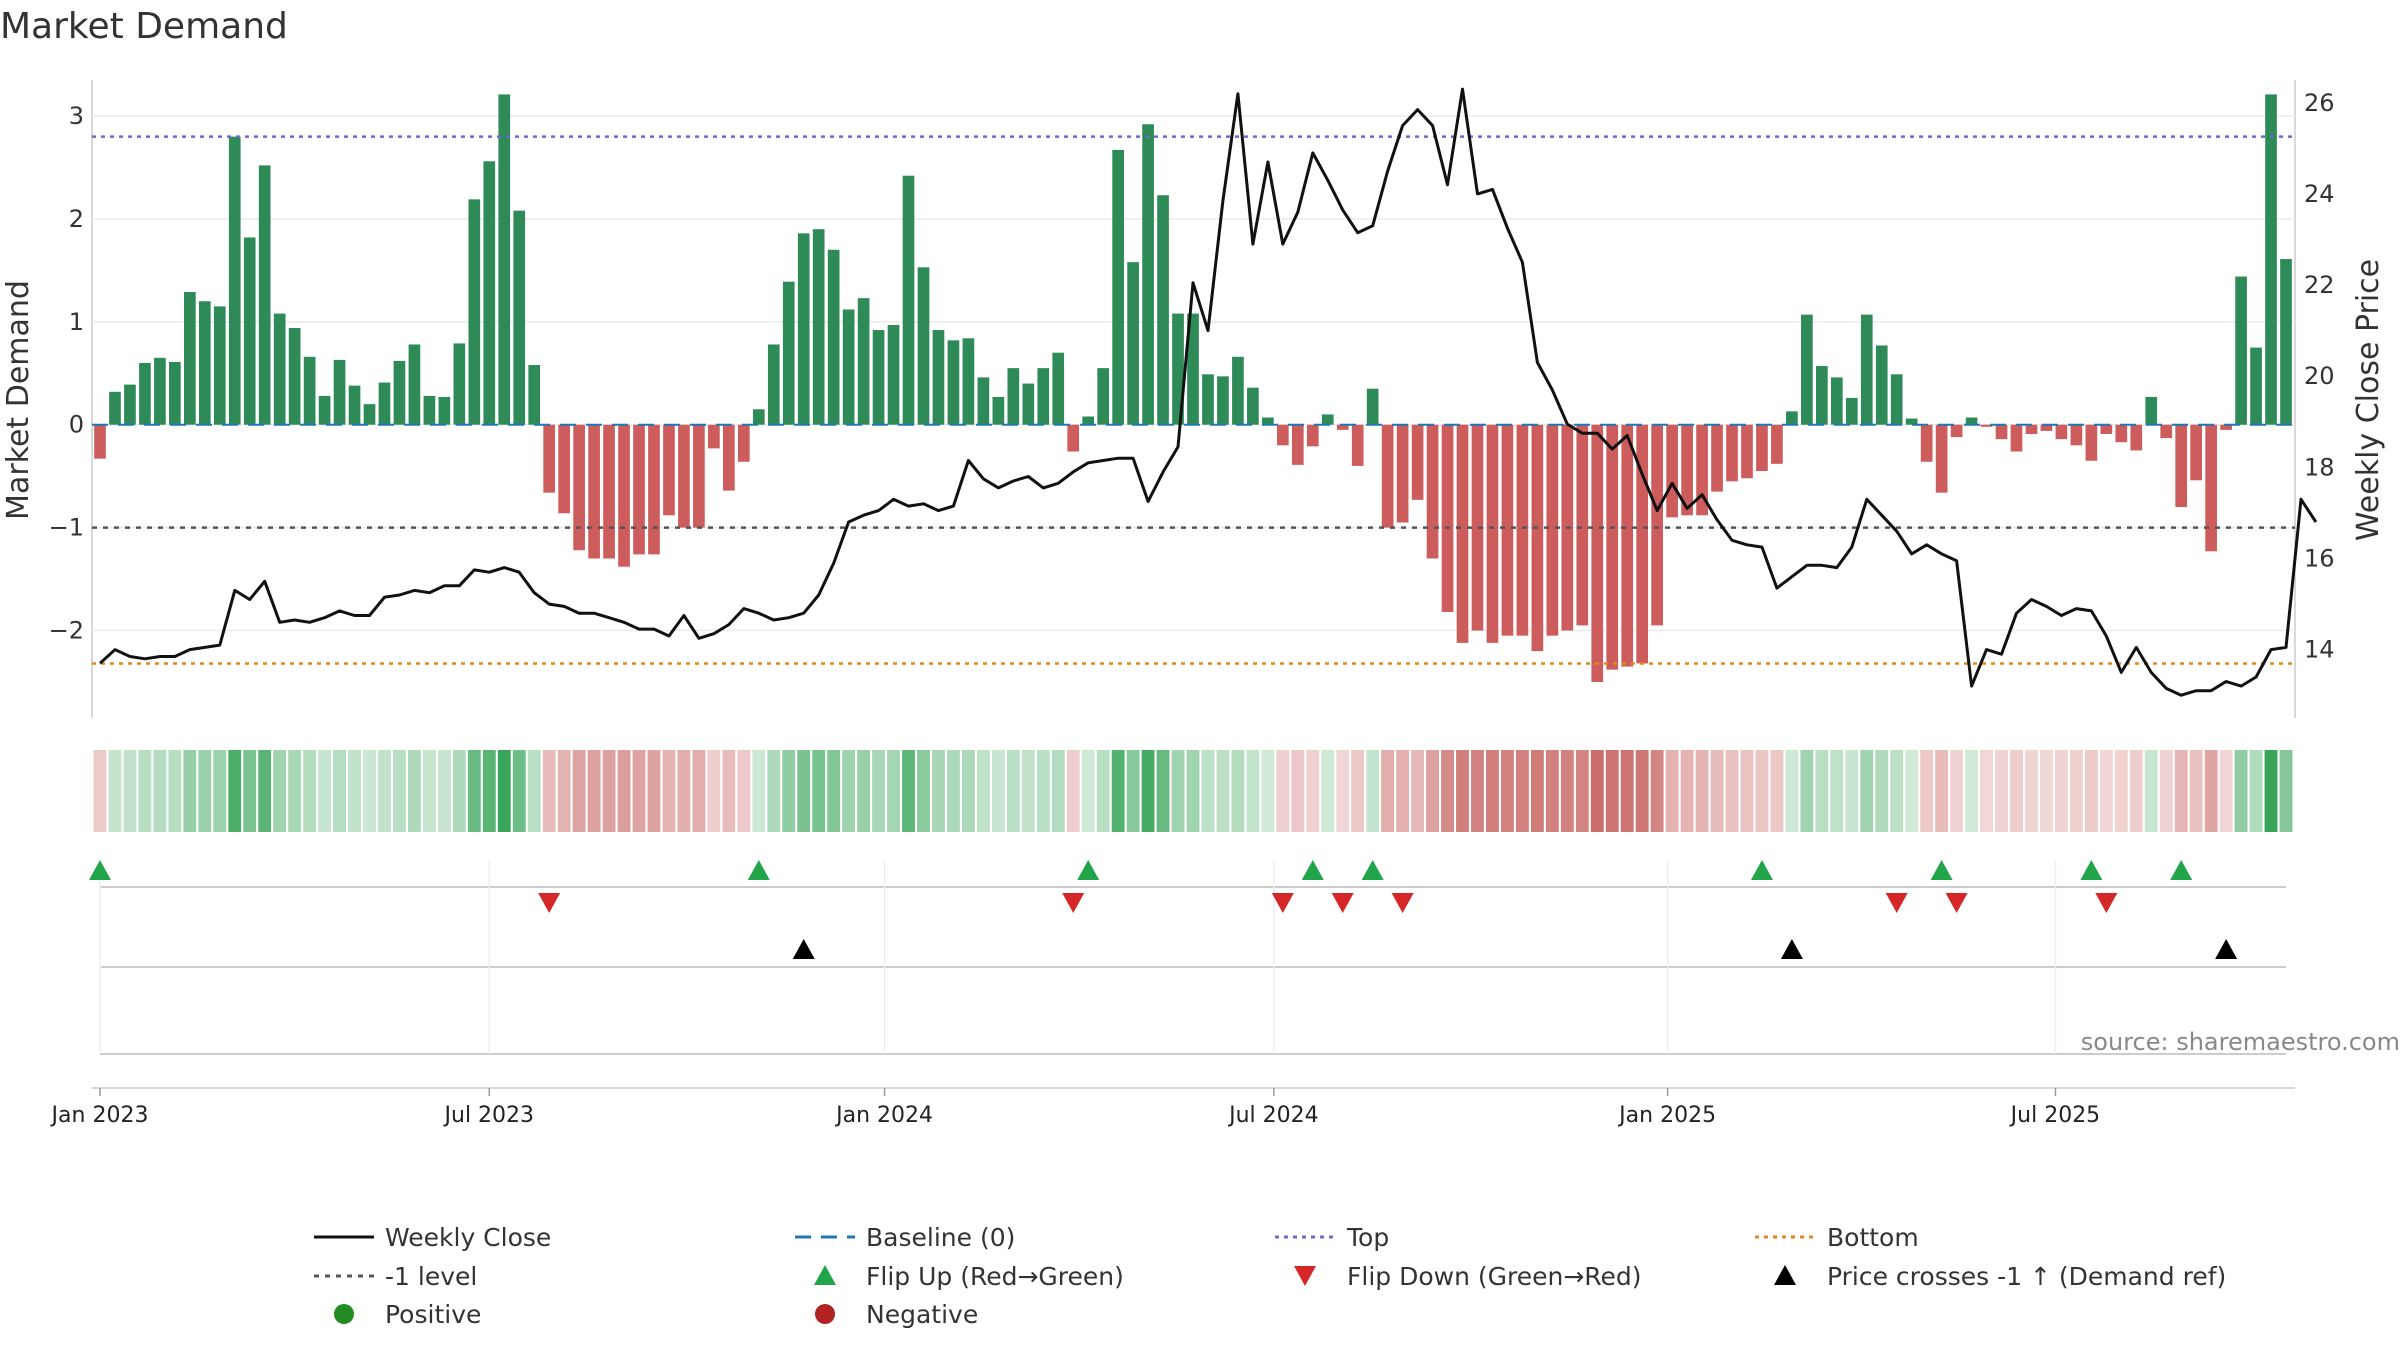 This screenshot has height=1350, width=2400. What do you see at coordinates (2055, 1115) in the screenshot?
I see `x-tick-label: Jul 2025` at bounding box center [2055, 1115].